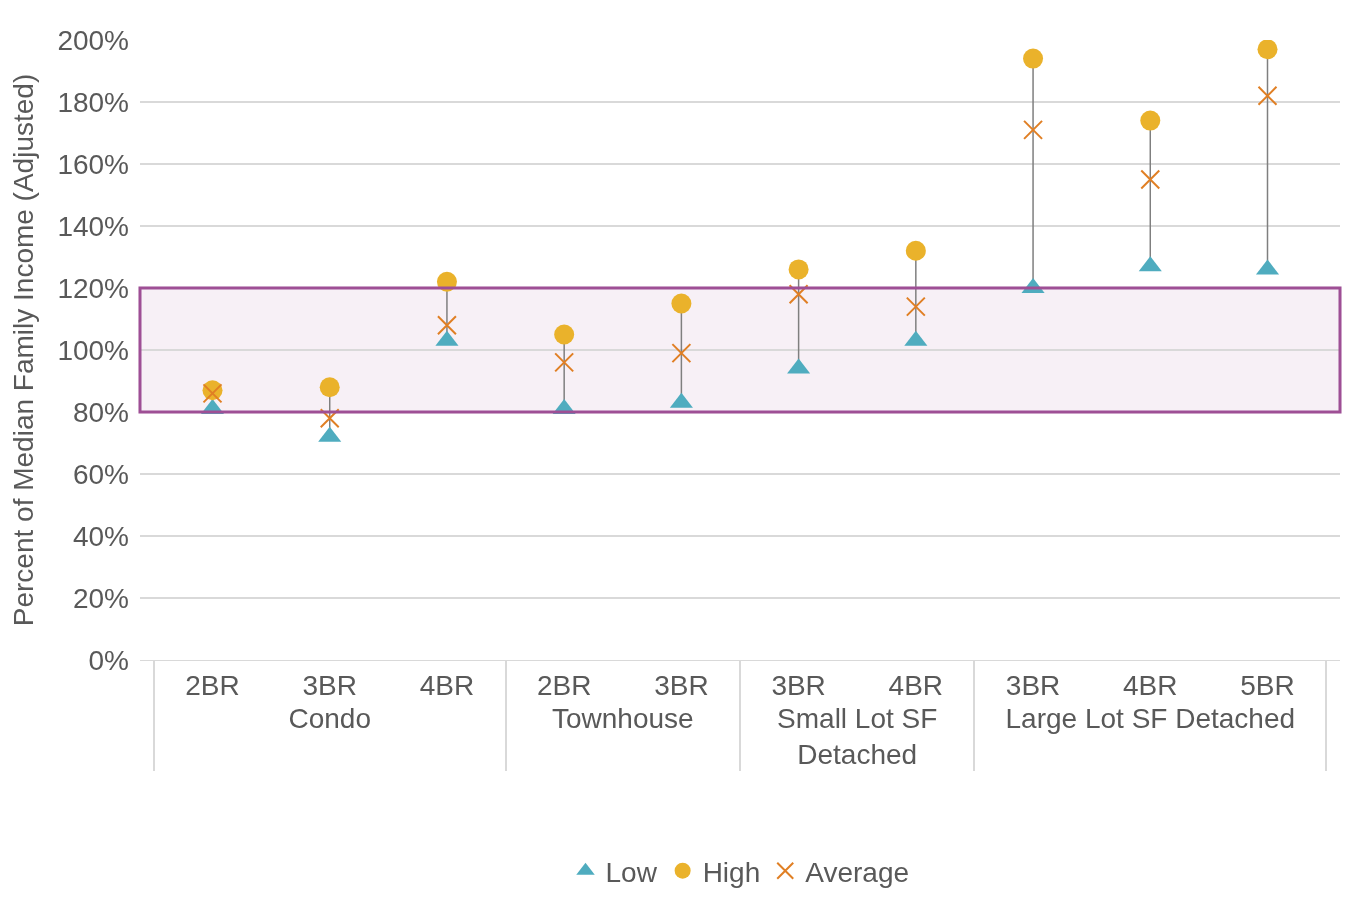 Image resolution: width=1345 pixels, height=901 pixels. What do you see at coordinates (329, 718) in the screenshot?
I see `text: Condo` at bounding box center [329, 718].